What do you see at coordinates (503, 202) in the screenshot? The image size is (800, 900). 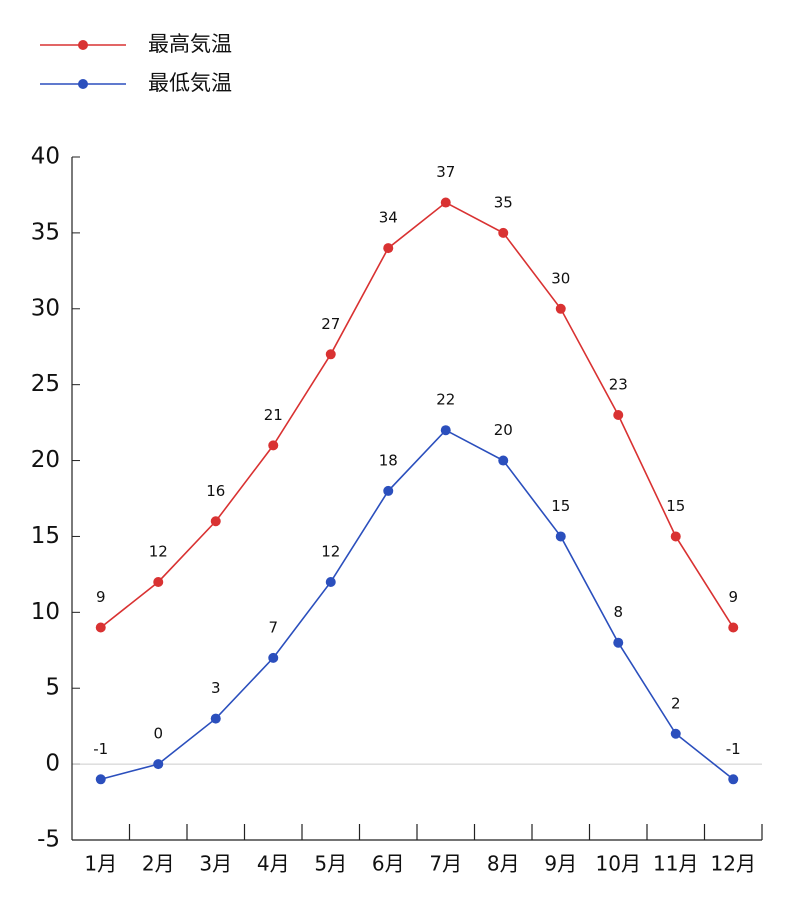 I see `data-label: 35` at bounding box center [503, 202].